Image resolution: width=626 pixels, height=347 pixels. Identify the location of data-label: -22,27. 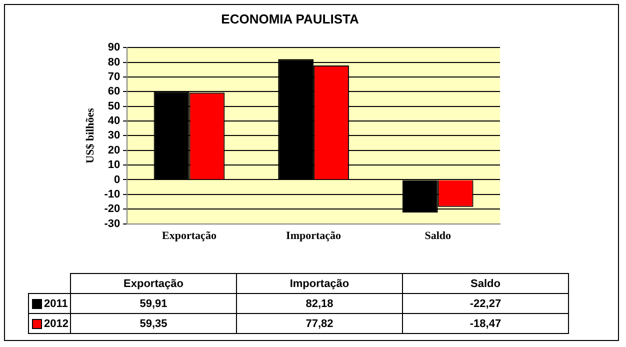
(485, 304).